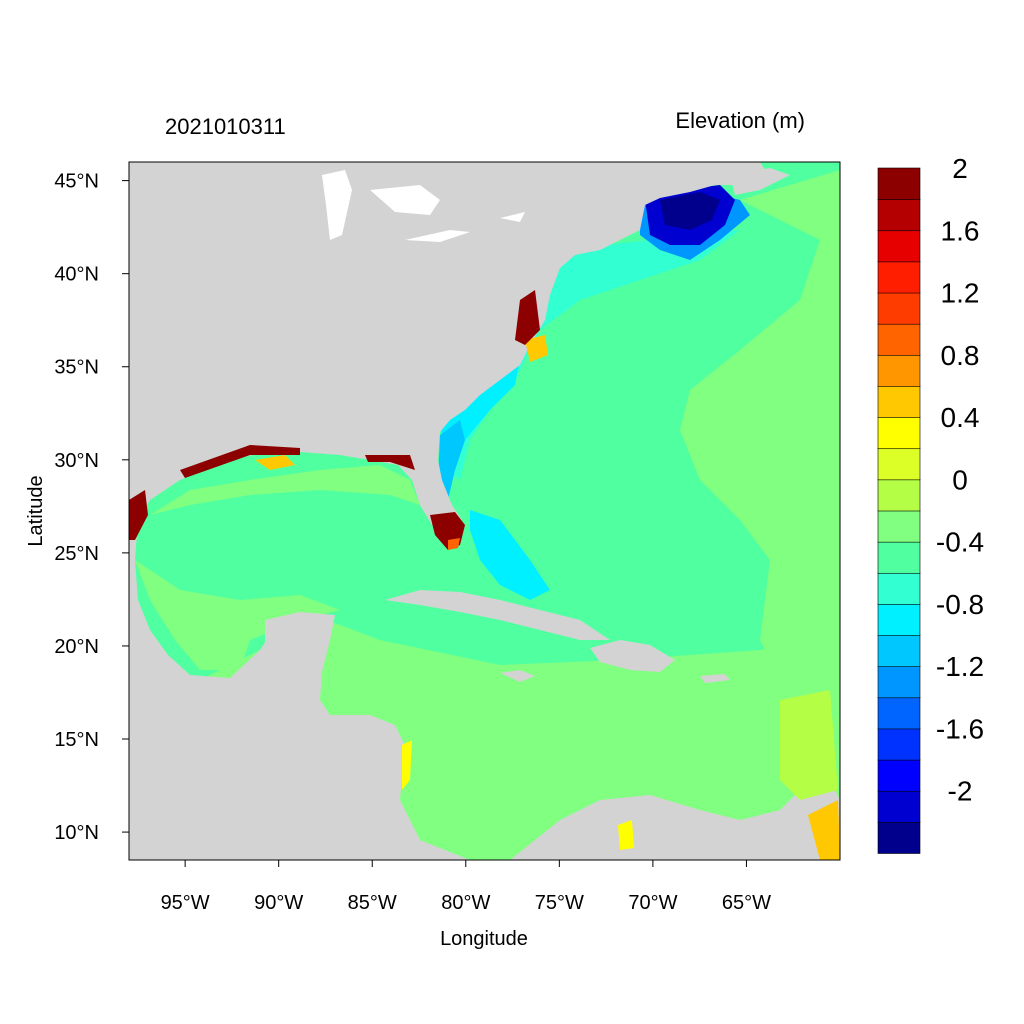 This screenshot has height=1024, width=1024. Describe the element at coordinates (76, 647) in the screenshot. I see `y-tick-label: 20°N` at that location.